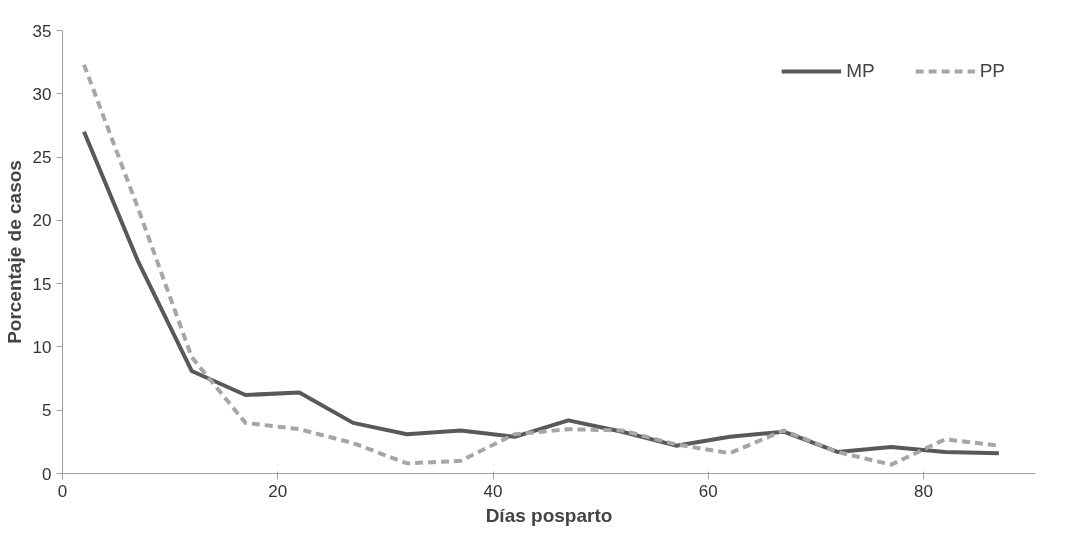 The height and width of the screenshot is (533, 1081). What do you see at coordinates (42, 94) in the screenshot?
I see `y-tick-label: 30` at bounding box center [42, 94].